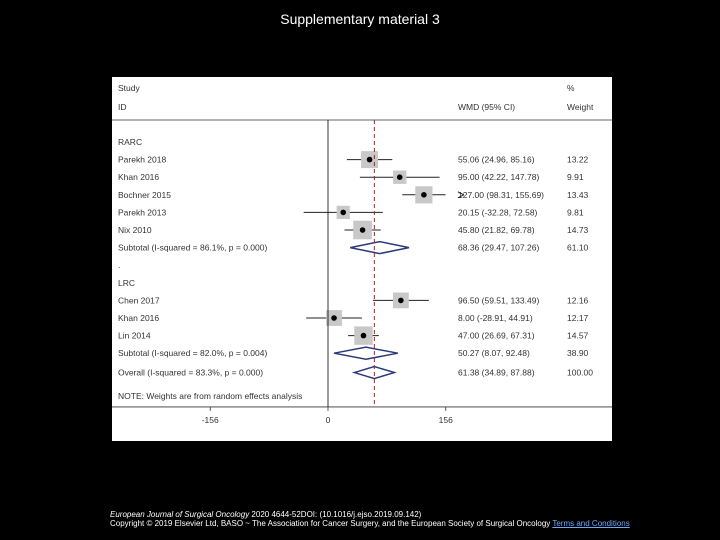 This screenshot has height=540, width=720. I want to click on study-label: Parekh 2018, so click(142, 160).